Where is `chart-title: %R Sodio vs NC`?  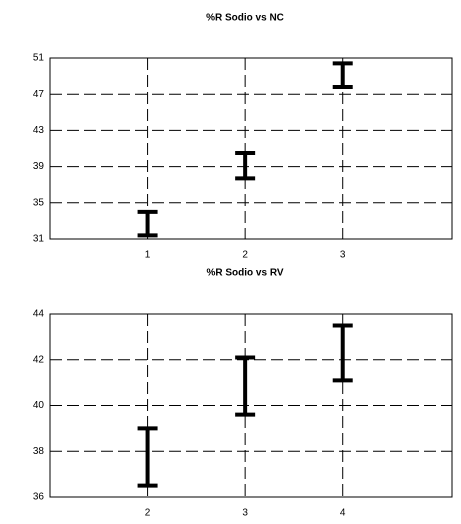
chart-title: %R Sodio vs NC is located at coordinates (245, 18).